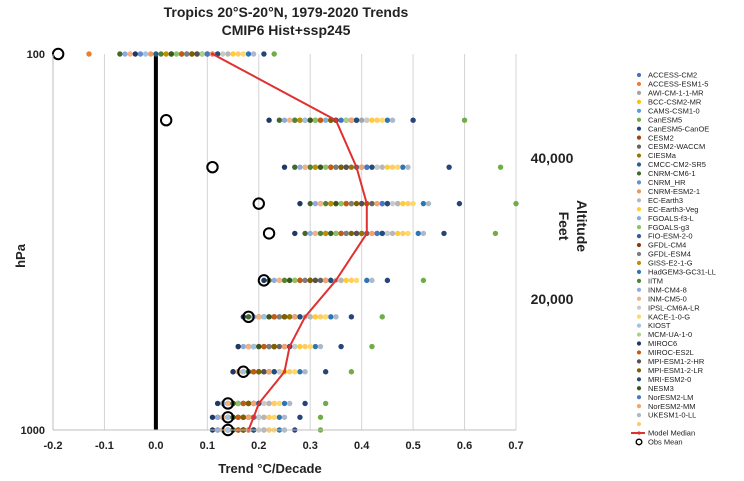  I want to click on legend-label: CanESM5, so click(665, 119).